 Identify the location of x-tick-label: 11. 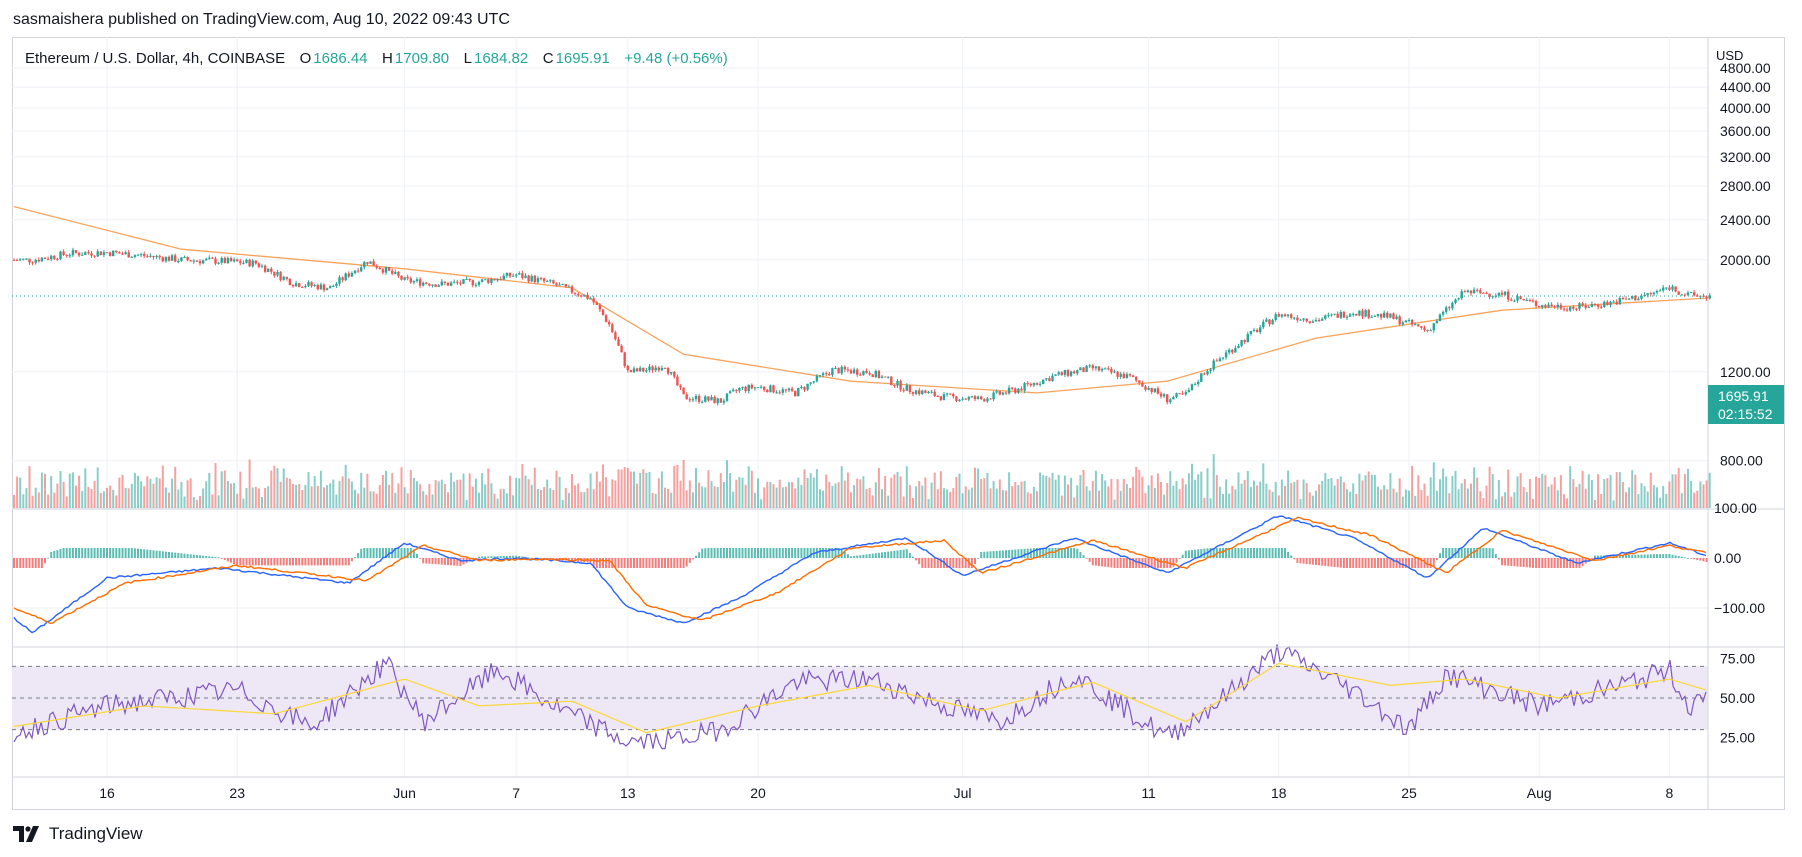
(1148, 793).